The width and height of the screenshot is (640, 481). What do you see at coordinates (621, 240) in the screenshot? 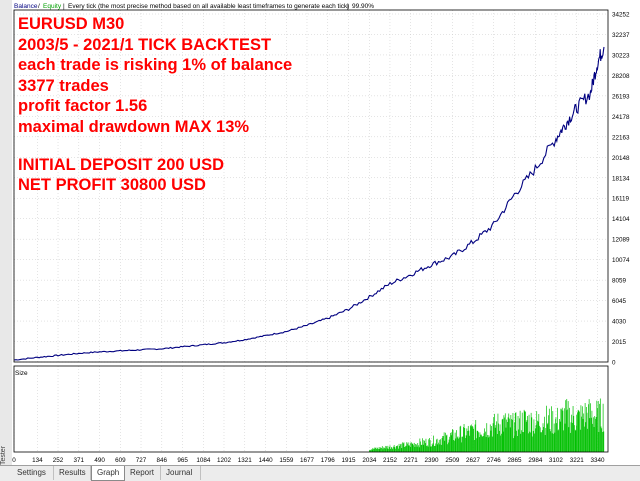
I see `y-tick-label: 12089` at bounding box center [621, 240].